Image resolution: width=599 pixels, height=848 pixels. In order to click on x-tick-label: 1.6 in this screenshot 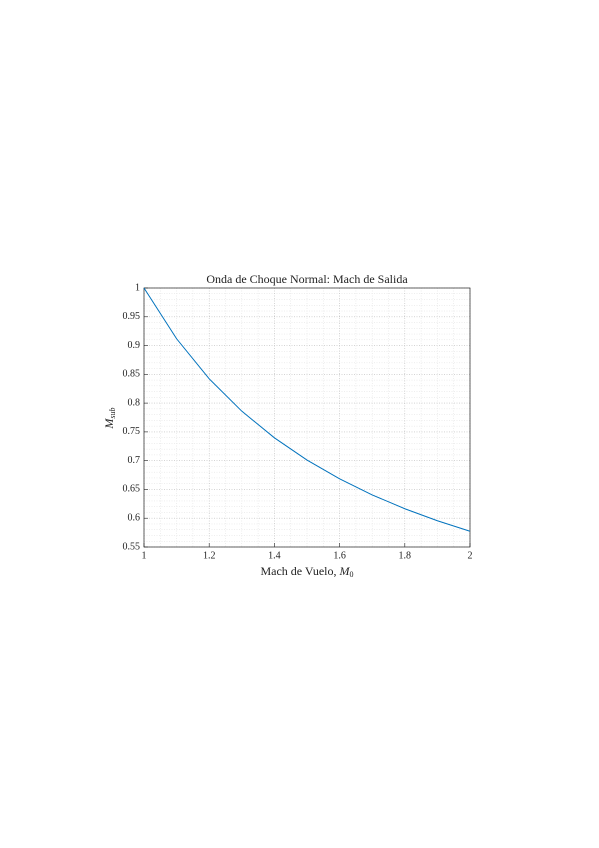, I will do `click(339, 555)`.